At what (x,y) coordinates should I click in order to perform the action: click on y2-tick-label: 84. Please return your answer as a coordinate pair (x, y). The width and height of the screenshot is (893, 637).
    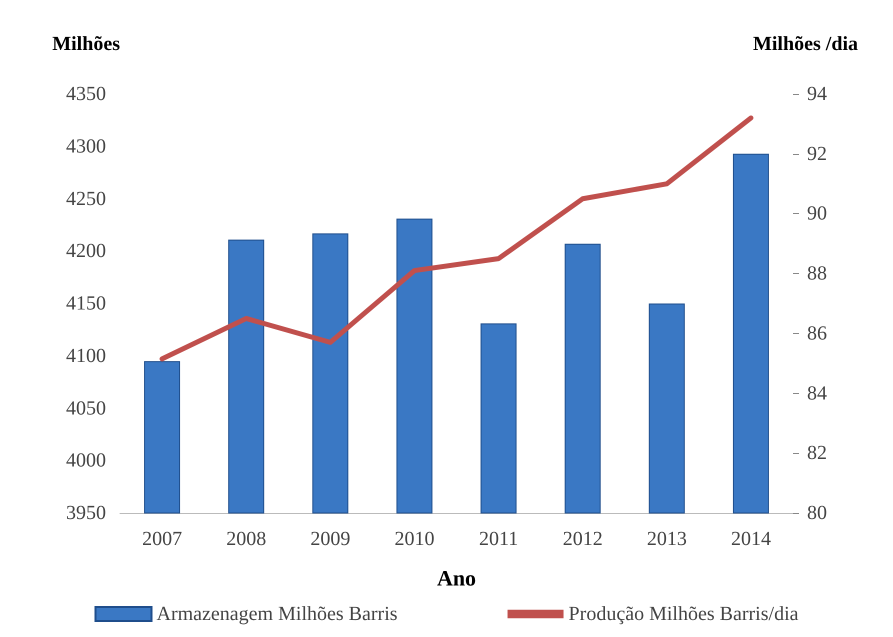
    Looking at the image, I should click on (817, 393).